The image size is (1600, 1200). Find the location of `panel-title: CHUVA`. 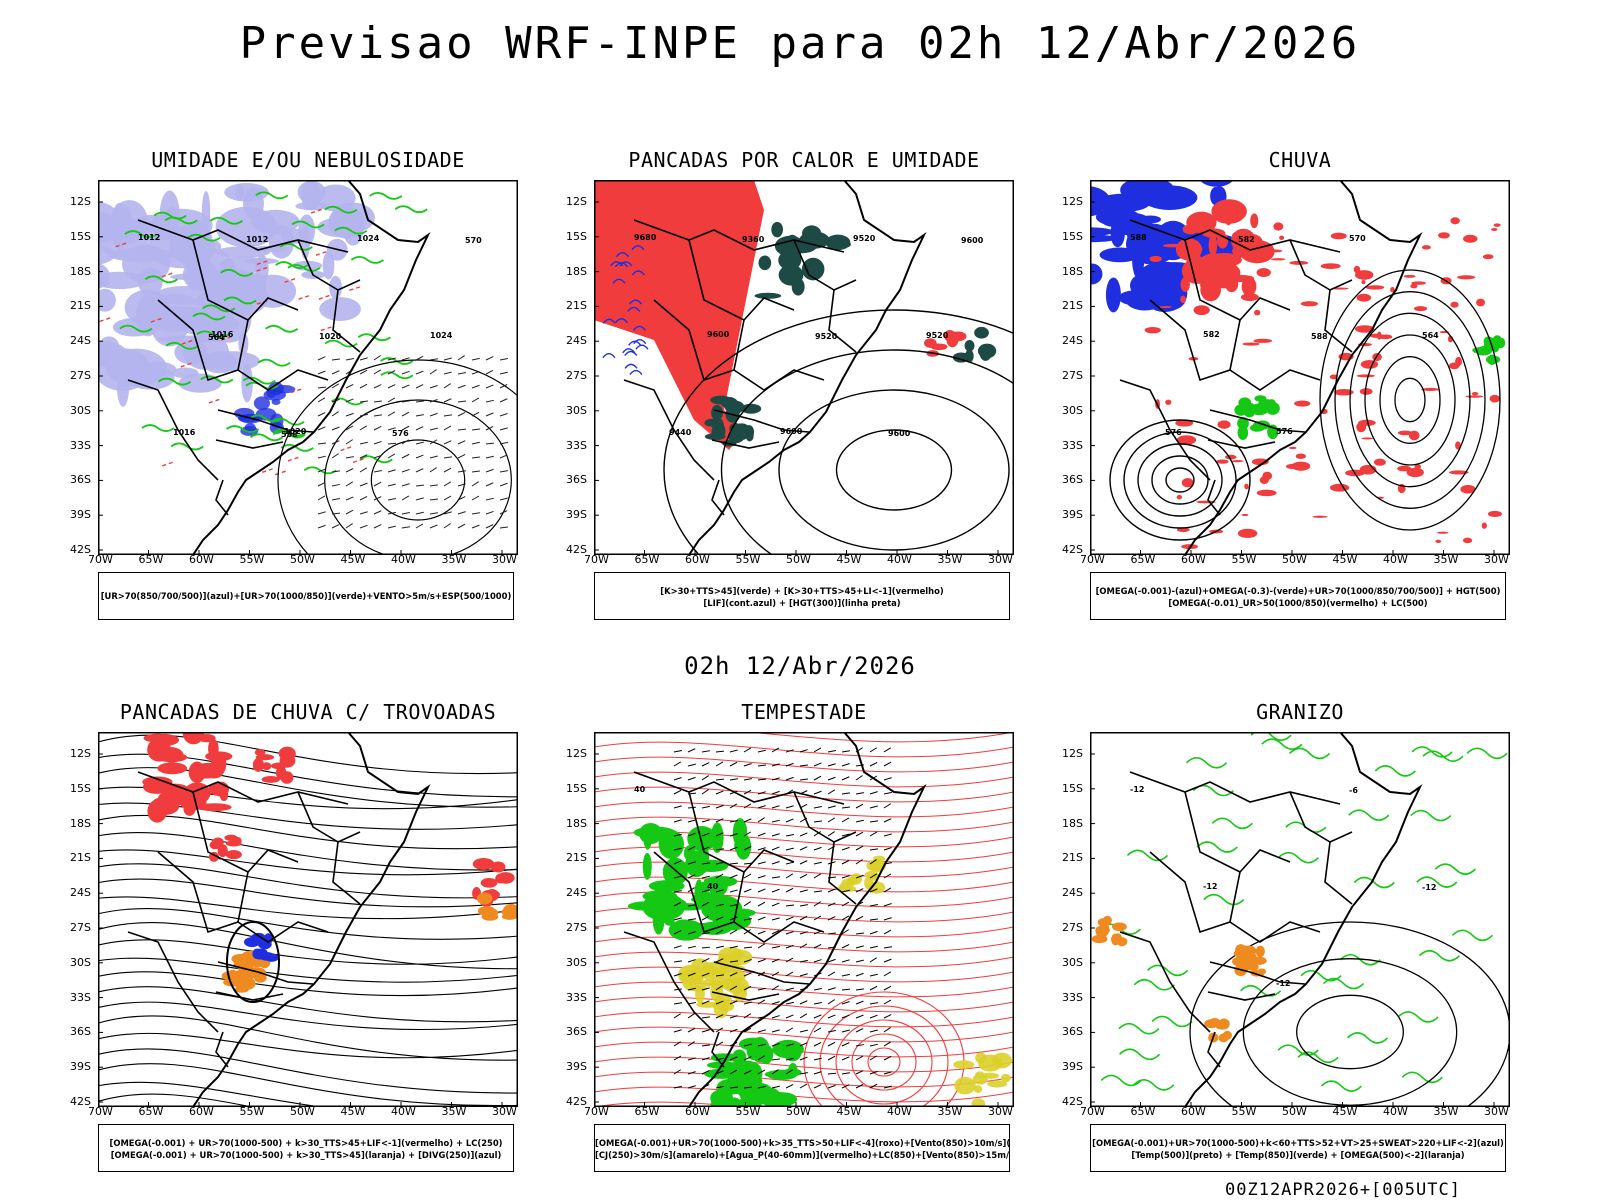

panel-title: CHUVA is located at coordinates (1300, 160).